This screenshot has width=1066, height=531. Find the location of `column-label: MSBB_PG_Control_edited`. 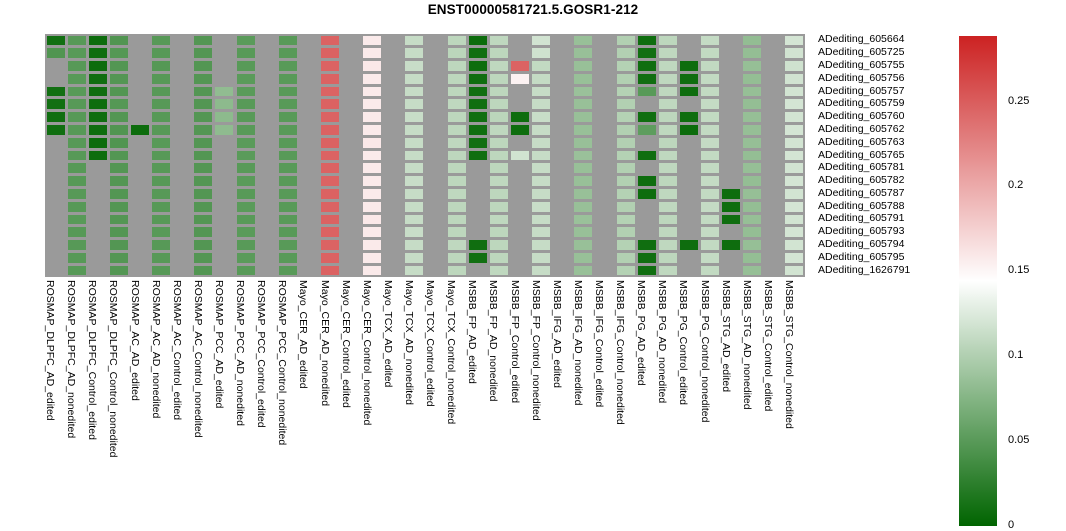

column-label: MSBB_PG_Control_edited is located at coordinates (683, 342).